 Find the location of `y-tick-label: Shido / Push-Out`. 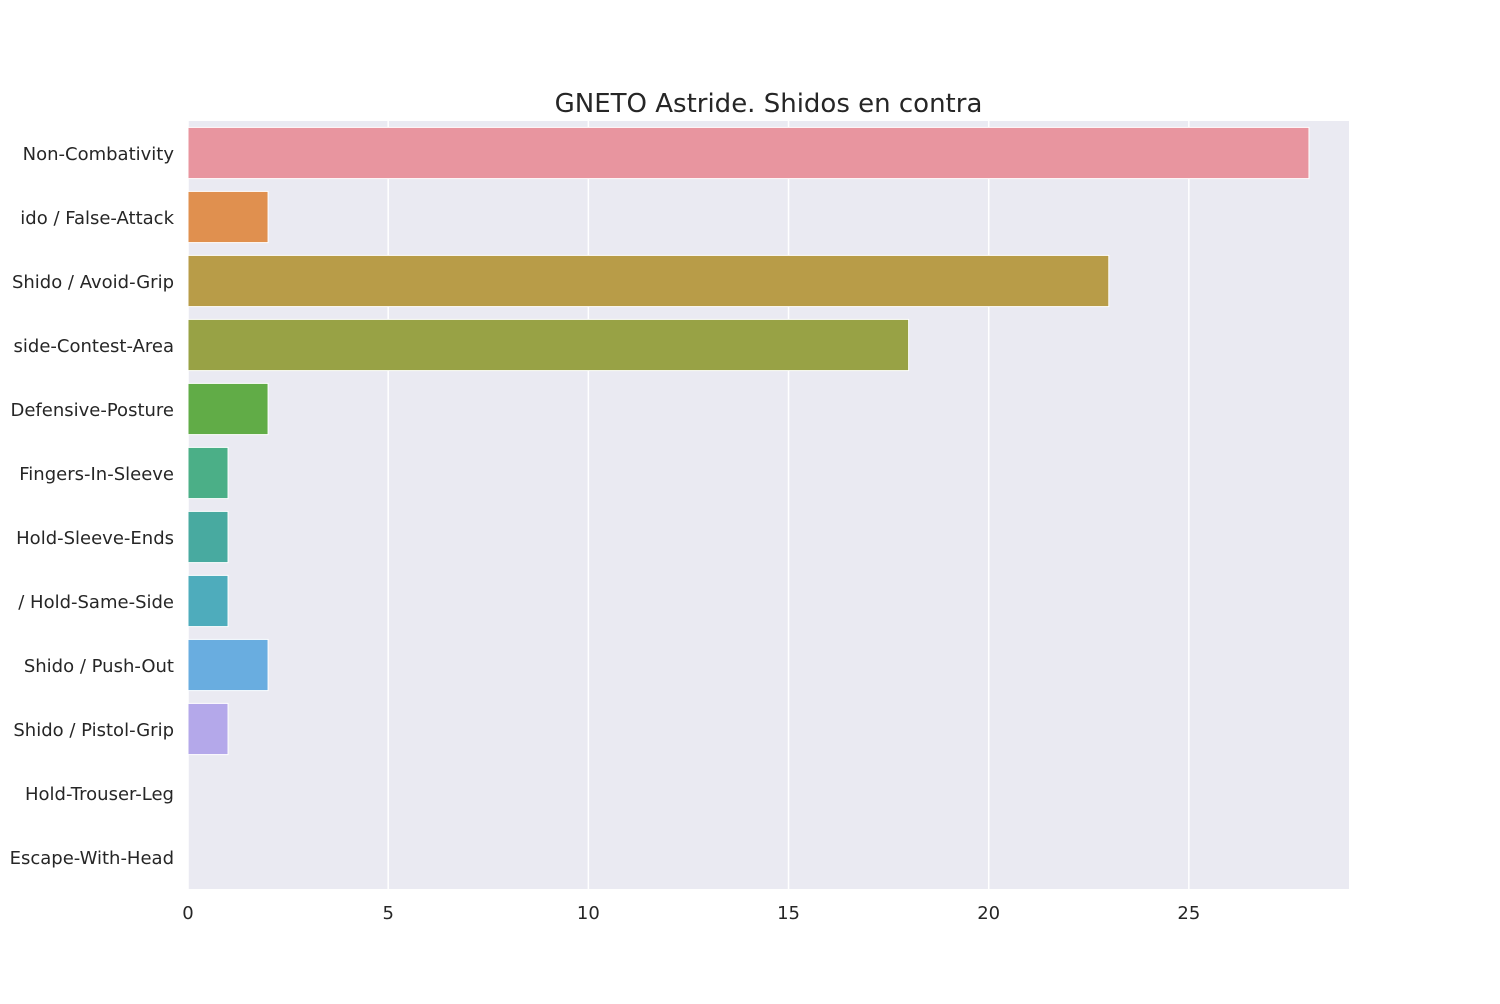

y-tick-label: Shido / Push-Out is located at coordinates (99, 666).